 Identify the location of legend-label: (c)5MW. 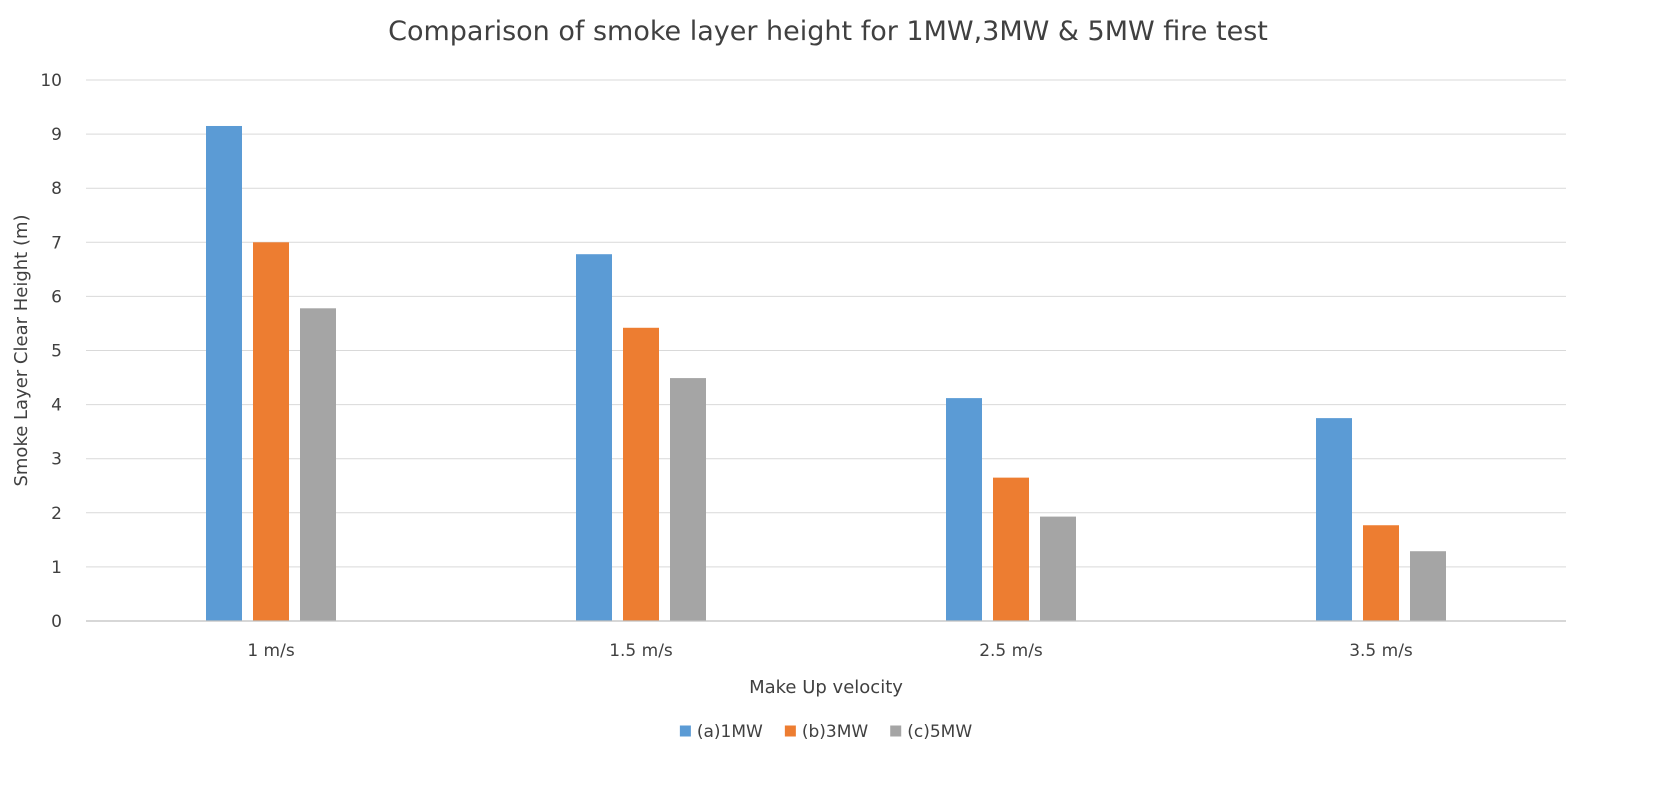
(939, 732).